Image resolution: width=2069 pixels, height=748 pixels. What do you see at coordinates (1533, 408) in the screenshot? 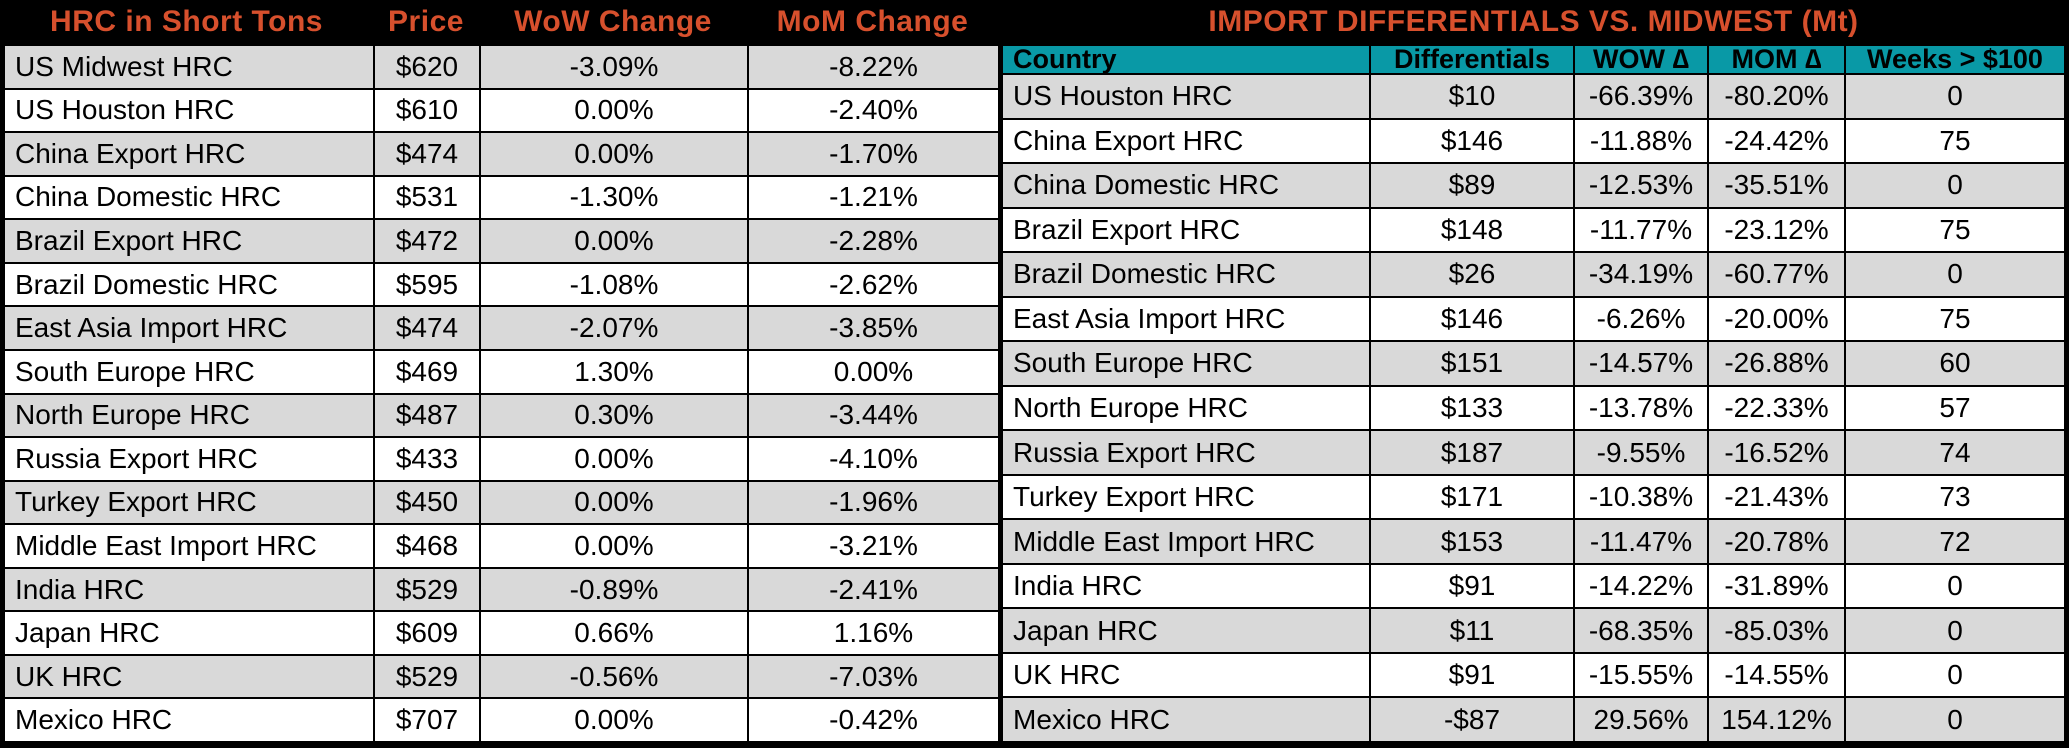
I see `table-row: North Europe HRC $133 -13.78% -22.33% 57` at bounding box center [1533, 408].